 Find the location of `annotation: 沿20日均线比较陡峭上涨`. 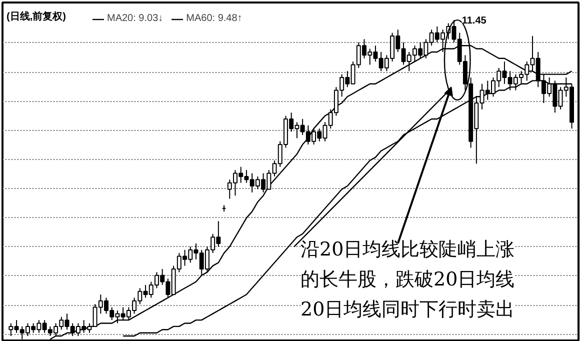

annotation: 沿20日均线比较陡峭上涨 is located at coordinates (407, 249).